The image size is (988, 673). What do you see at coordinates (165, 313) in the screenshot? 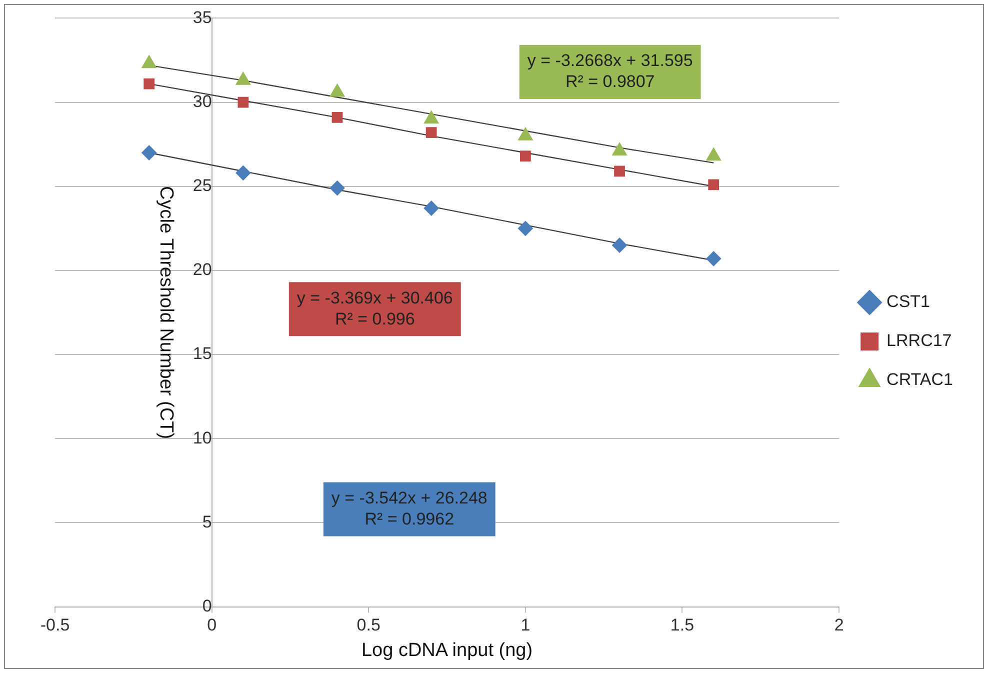
I see `y-axis-title: Cycle Threshold Number (CT)` at bounding box center [165, 313].